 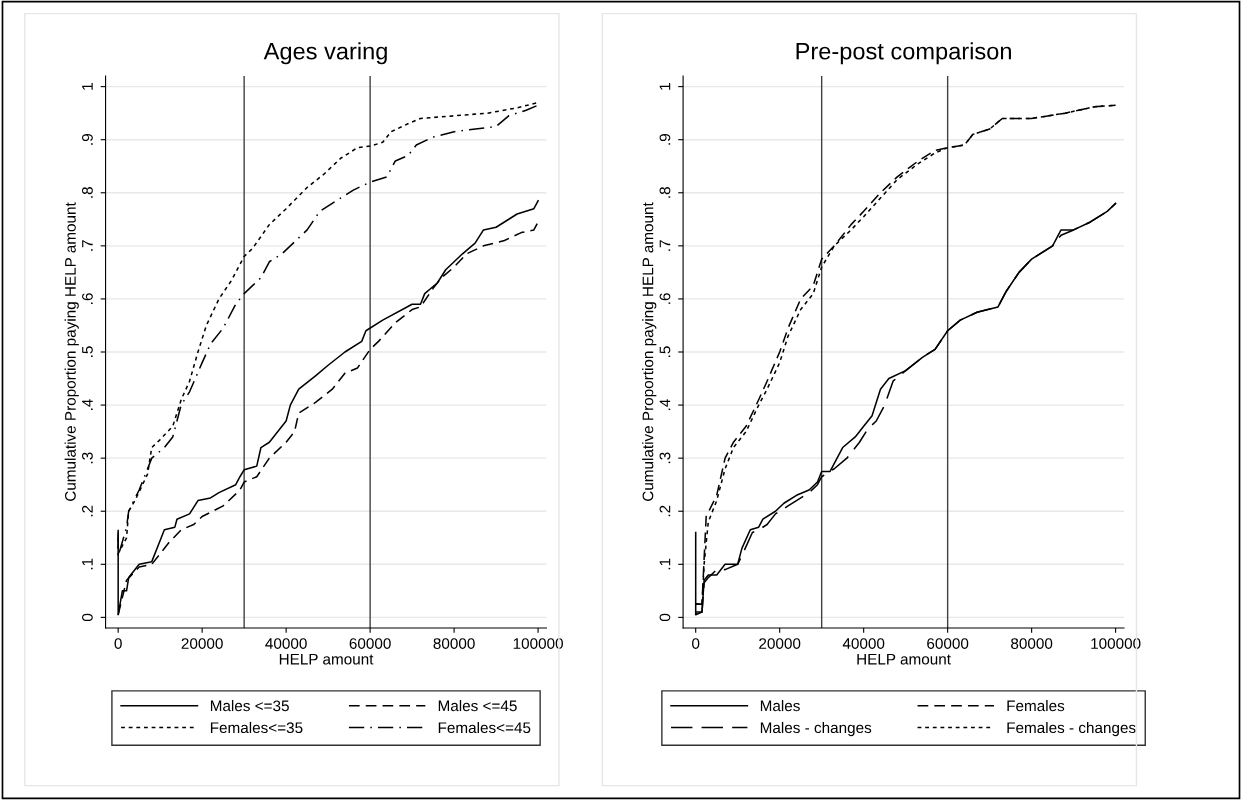 I want to click on legend-label: Males <=35, so click(x=249, y=706).